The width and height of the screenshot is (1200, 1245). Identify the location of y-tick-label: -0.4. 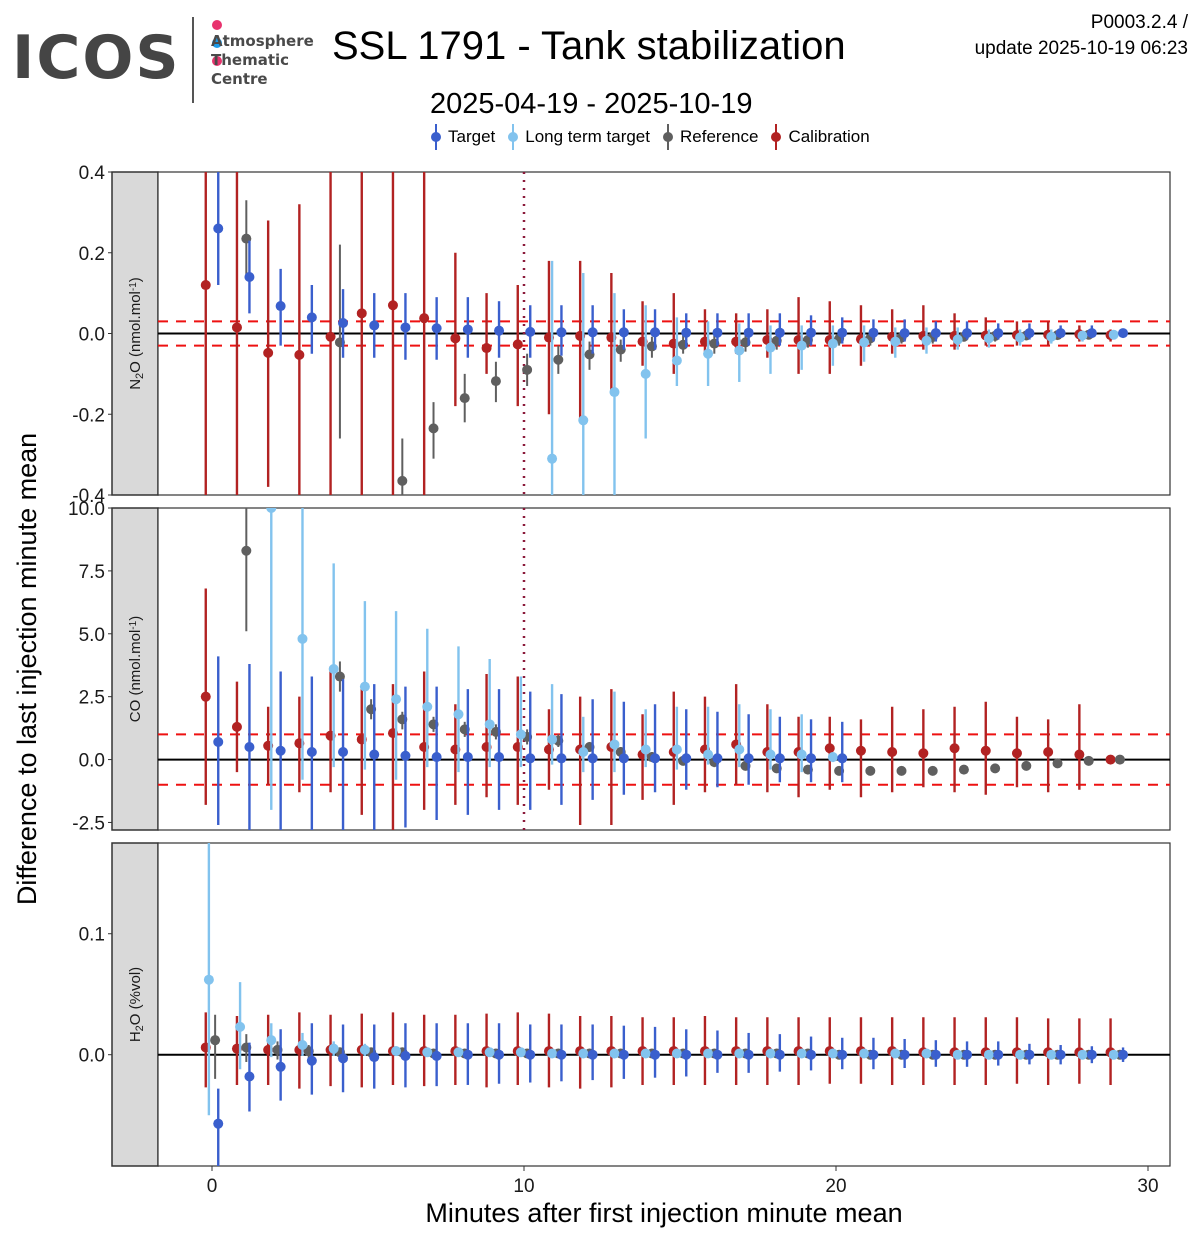
(88, 496).